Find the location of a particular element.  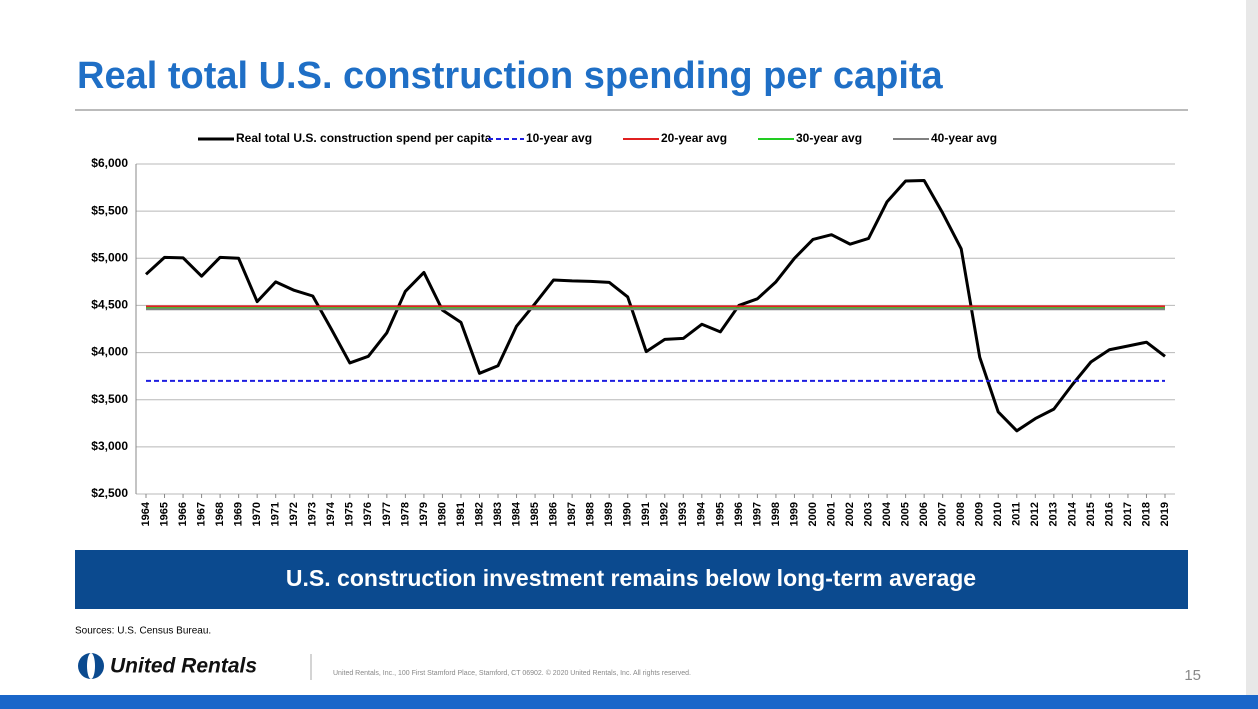

x-tick-label: 1970 is located at coordinates (257, 514).